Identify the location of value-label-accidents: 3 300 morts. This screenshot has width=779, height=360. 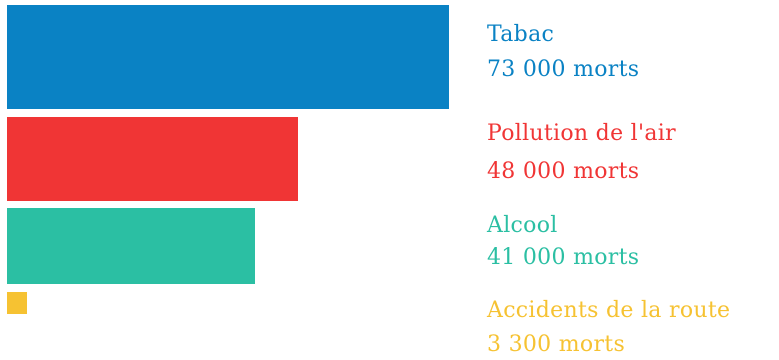
(556, 344).